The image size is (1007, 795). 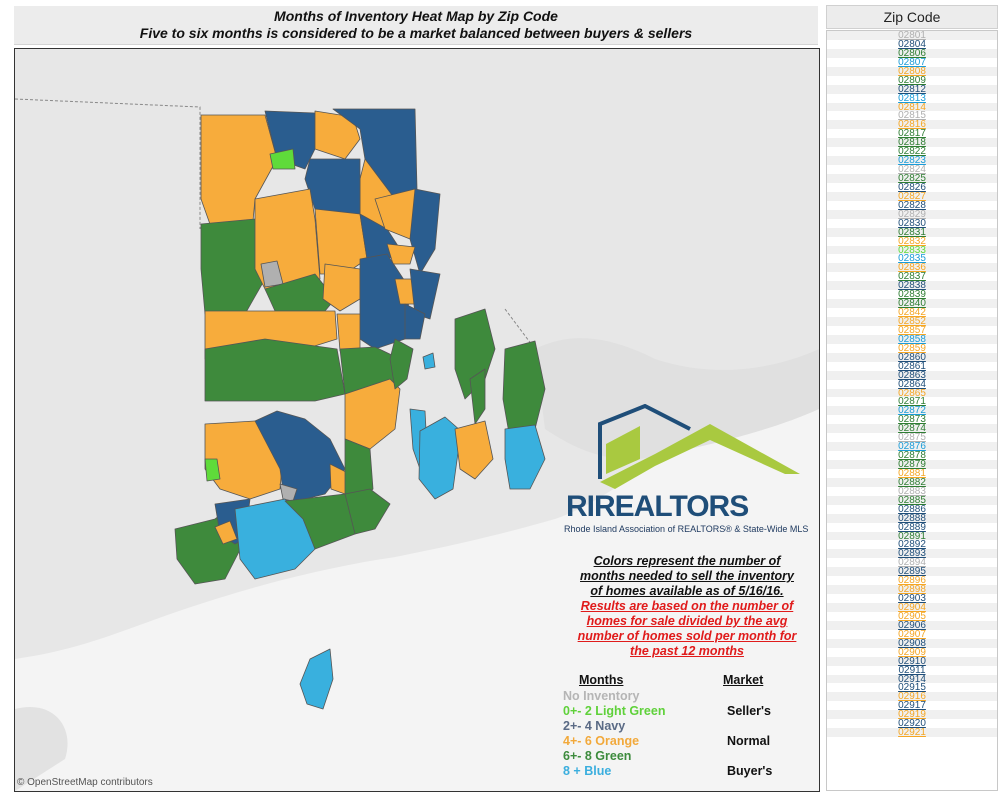 What do you see at coordinates (912, 464) in the screenshot?
I see `zip-code-link: 02879` at bounding box center [912, 464].